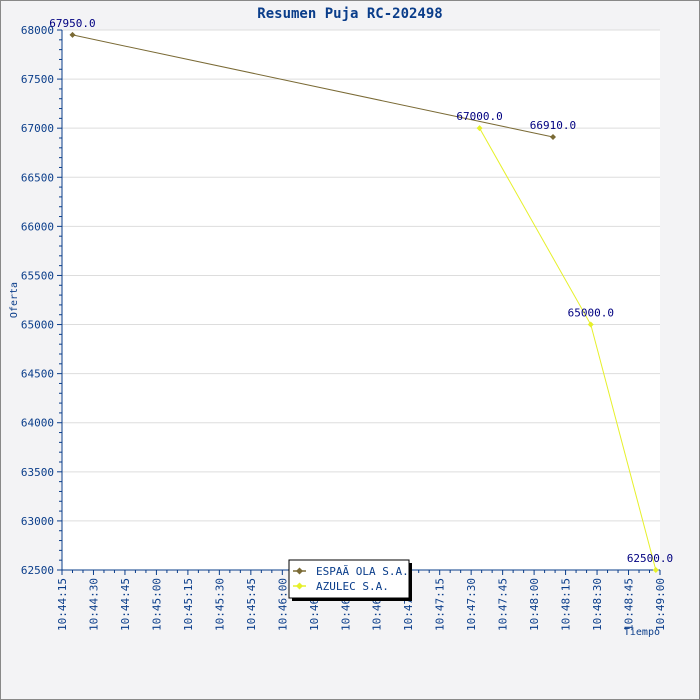  Describe the element at coordinates (597, 604) in the screenshot. I see `x-tick-label: 10:48:30` at that location.